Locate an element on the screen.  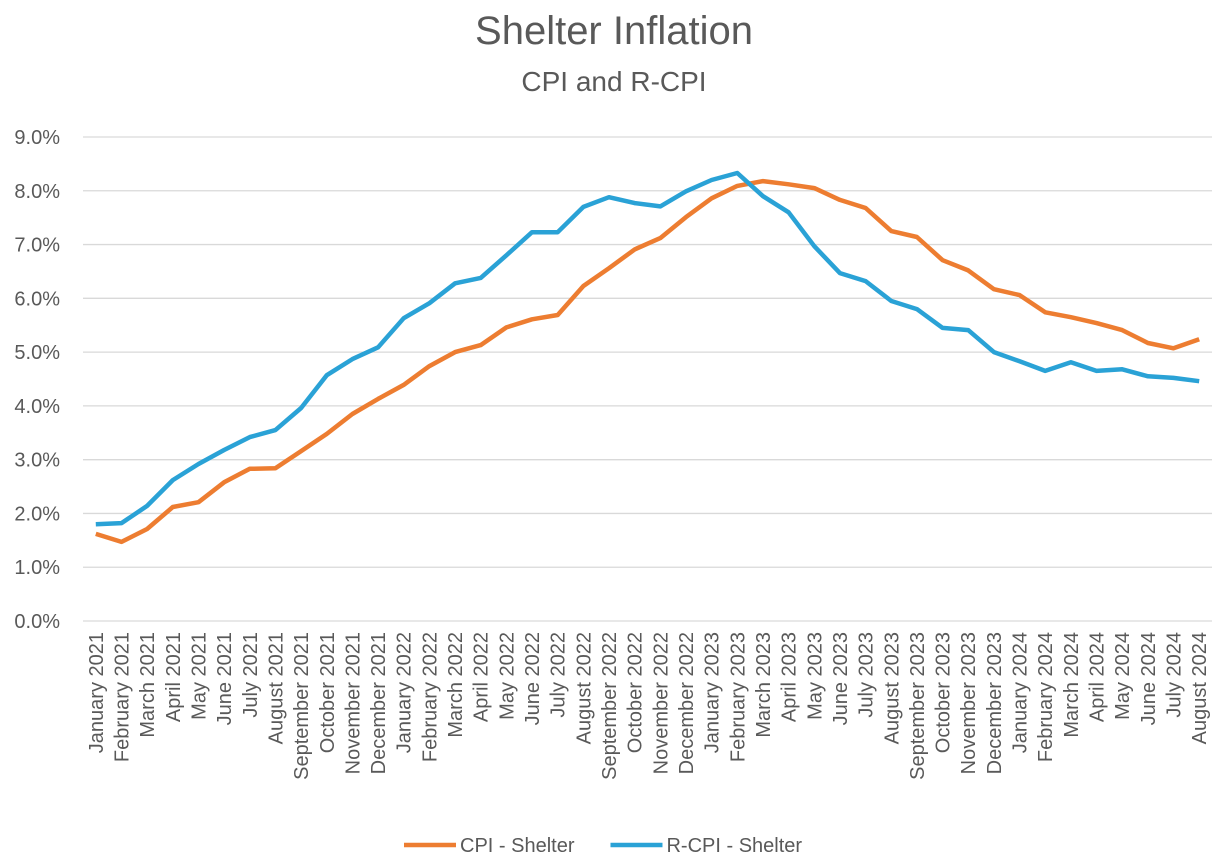
x-tick-label: March 2022 is located at coordinates (456, 685).